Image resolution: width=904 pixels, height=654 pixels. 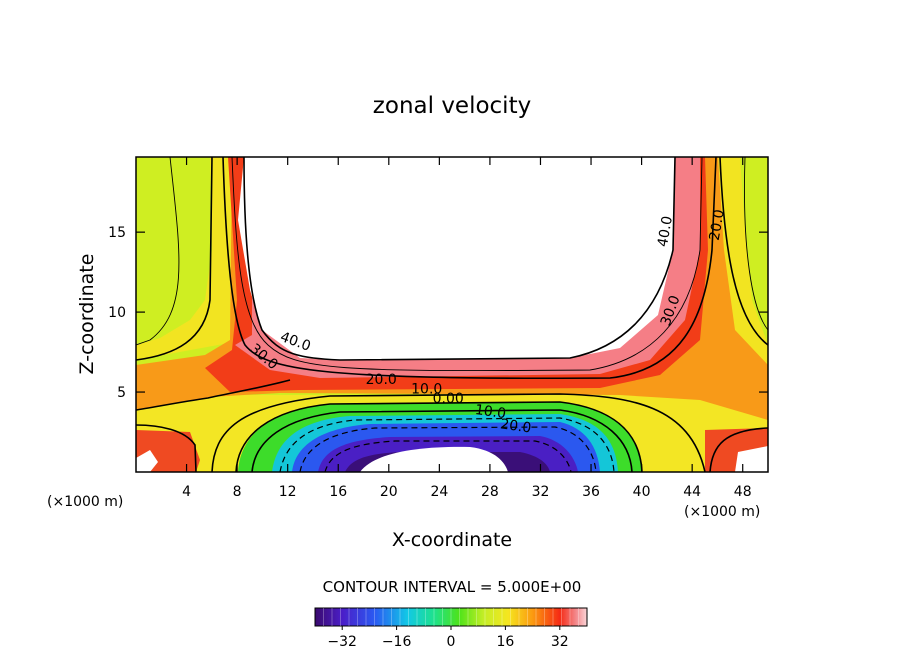 I want to click on x-tick-label: 24, so click(x=439, y=492).